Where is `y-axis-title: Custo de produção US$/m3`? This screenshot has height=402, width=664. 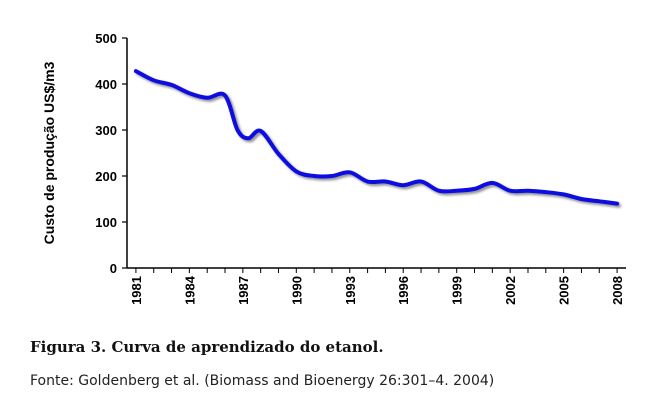 y-axis-title: Custo de produção US$/m3 is located at coordinates (49, 152).